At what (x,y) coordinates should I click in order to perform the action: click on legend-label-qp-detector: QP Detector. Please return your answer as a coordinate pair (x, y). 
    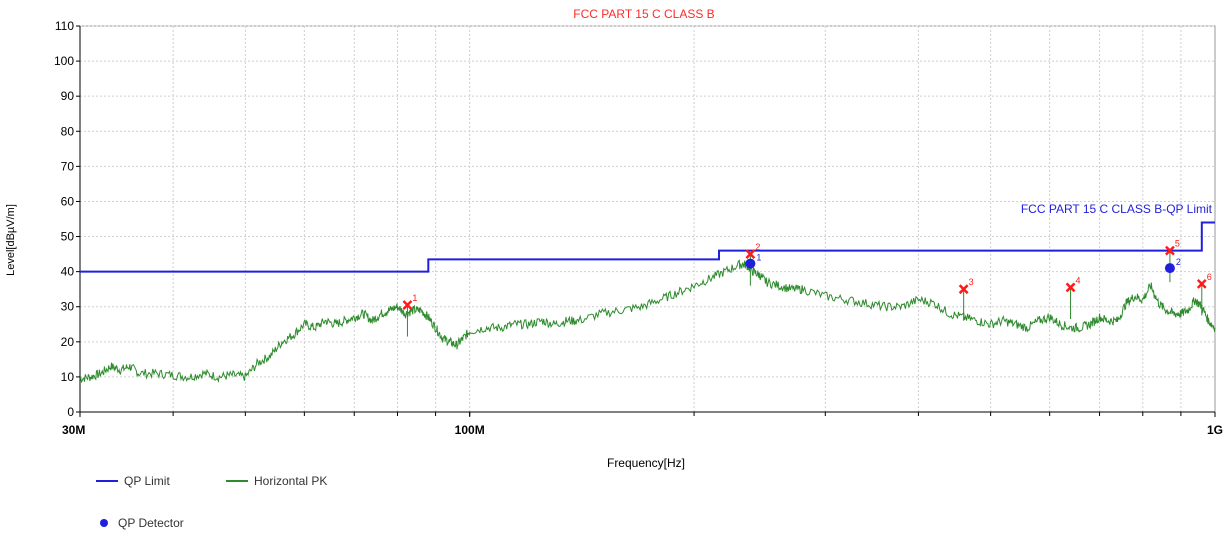
    Looking at the image, I should click on (151, 523).